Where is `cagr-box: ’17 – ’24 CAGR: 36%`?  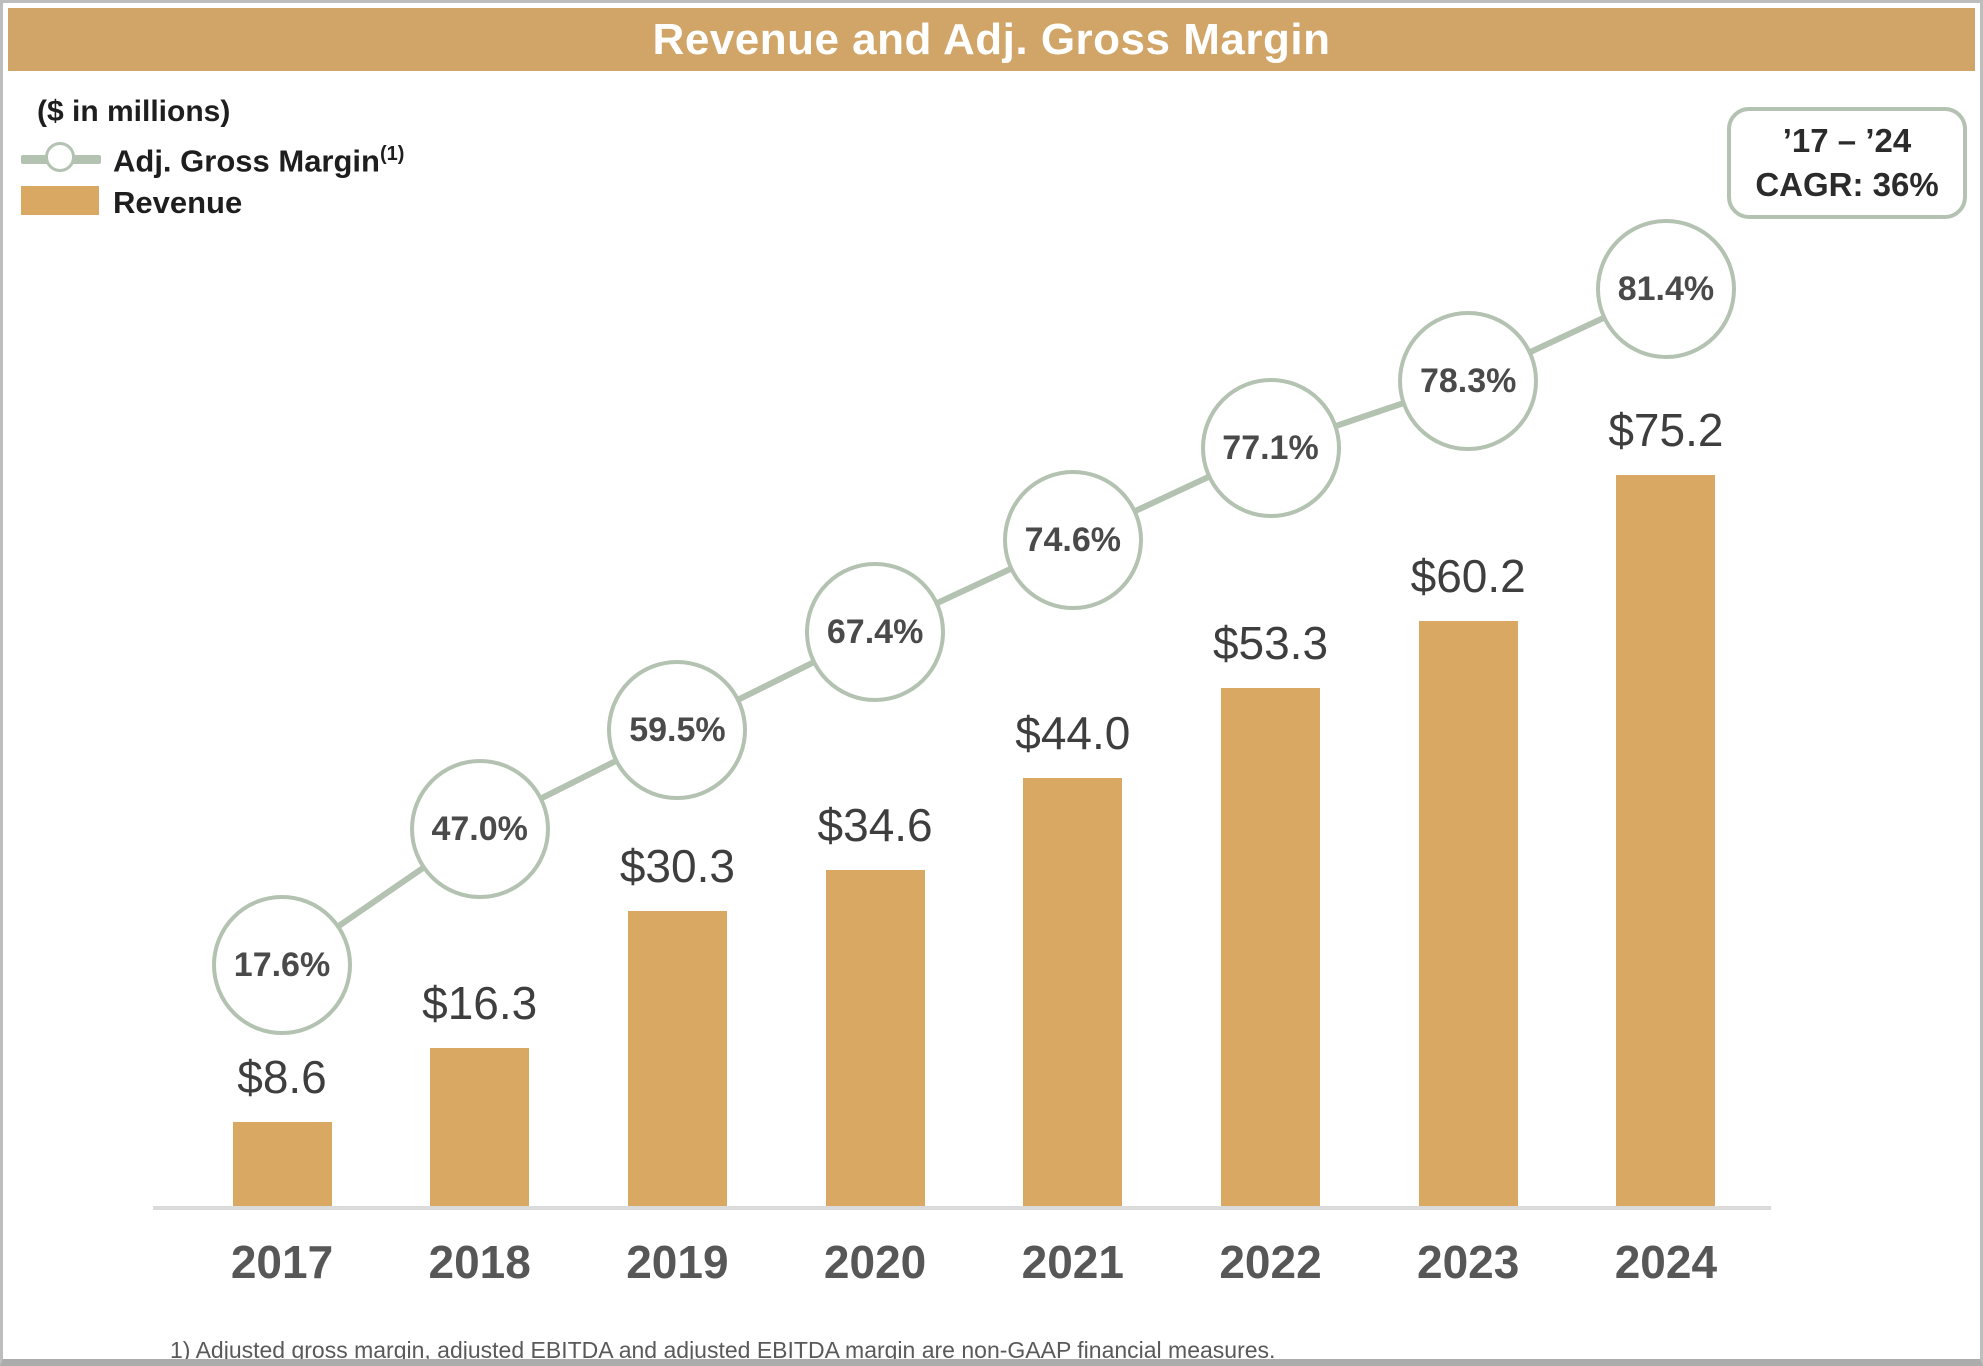 cagr-box: ’17 – ’24 CAGR: 36% is located at coordinates (1847, 163).